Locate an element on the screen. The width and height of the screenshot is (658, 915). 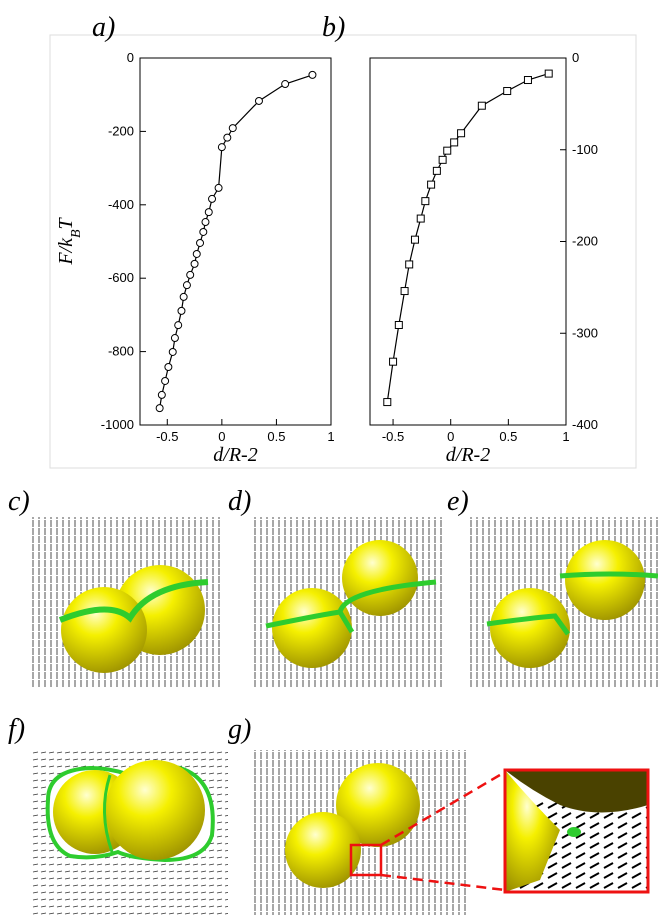
panel-label: d) is located at coordinates (239, 501).